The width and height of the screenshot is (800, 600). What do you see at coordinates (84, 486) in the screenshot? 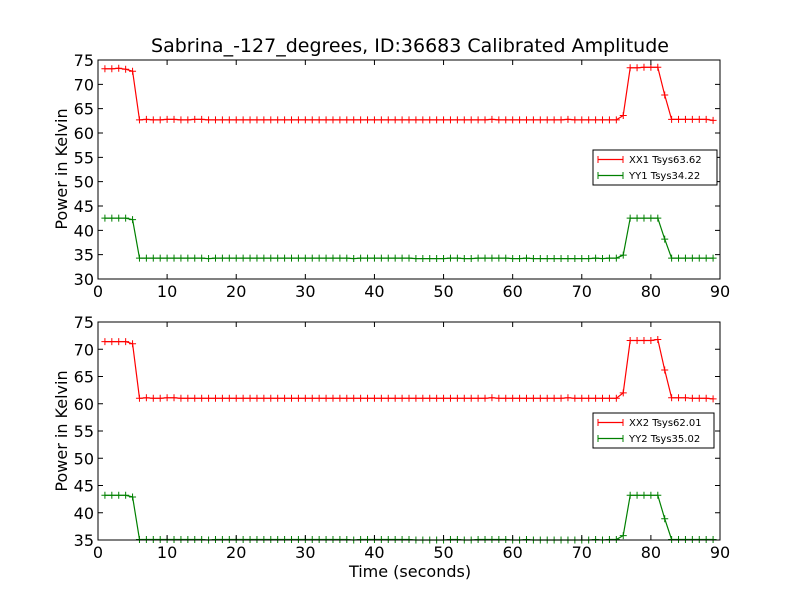
I see `bottom-y-tick-label: 45` at bounding box center [84, 486].